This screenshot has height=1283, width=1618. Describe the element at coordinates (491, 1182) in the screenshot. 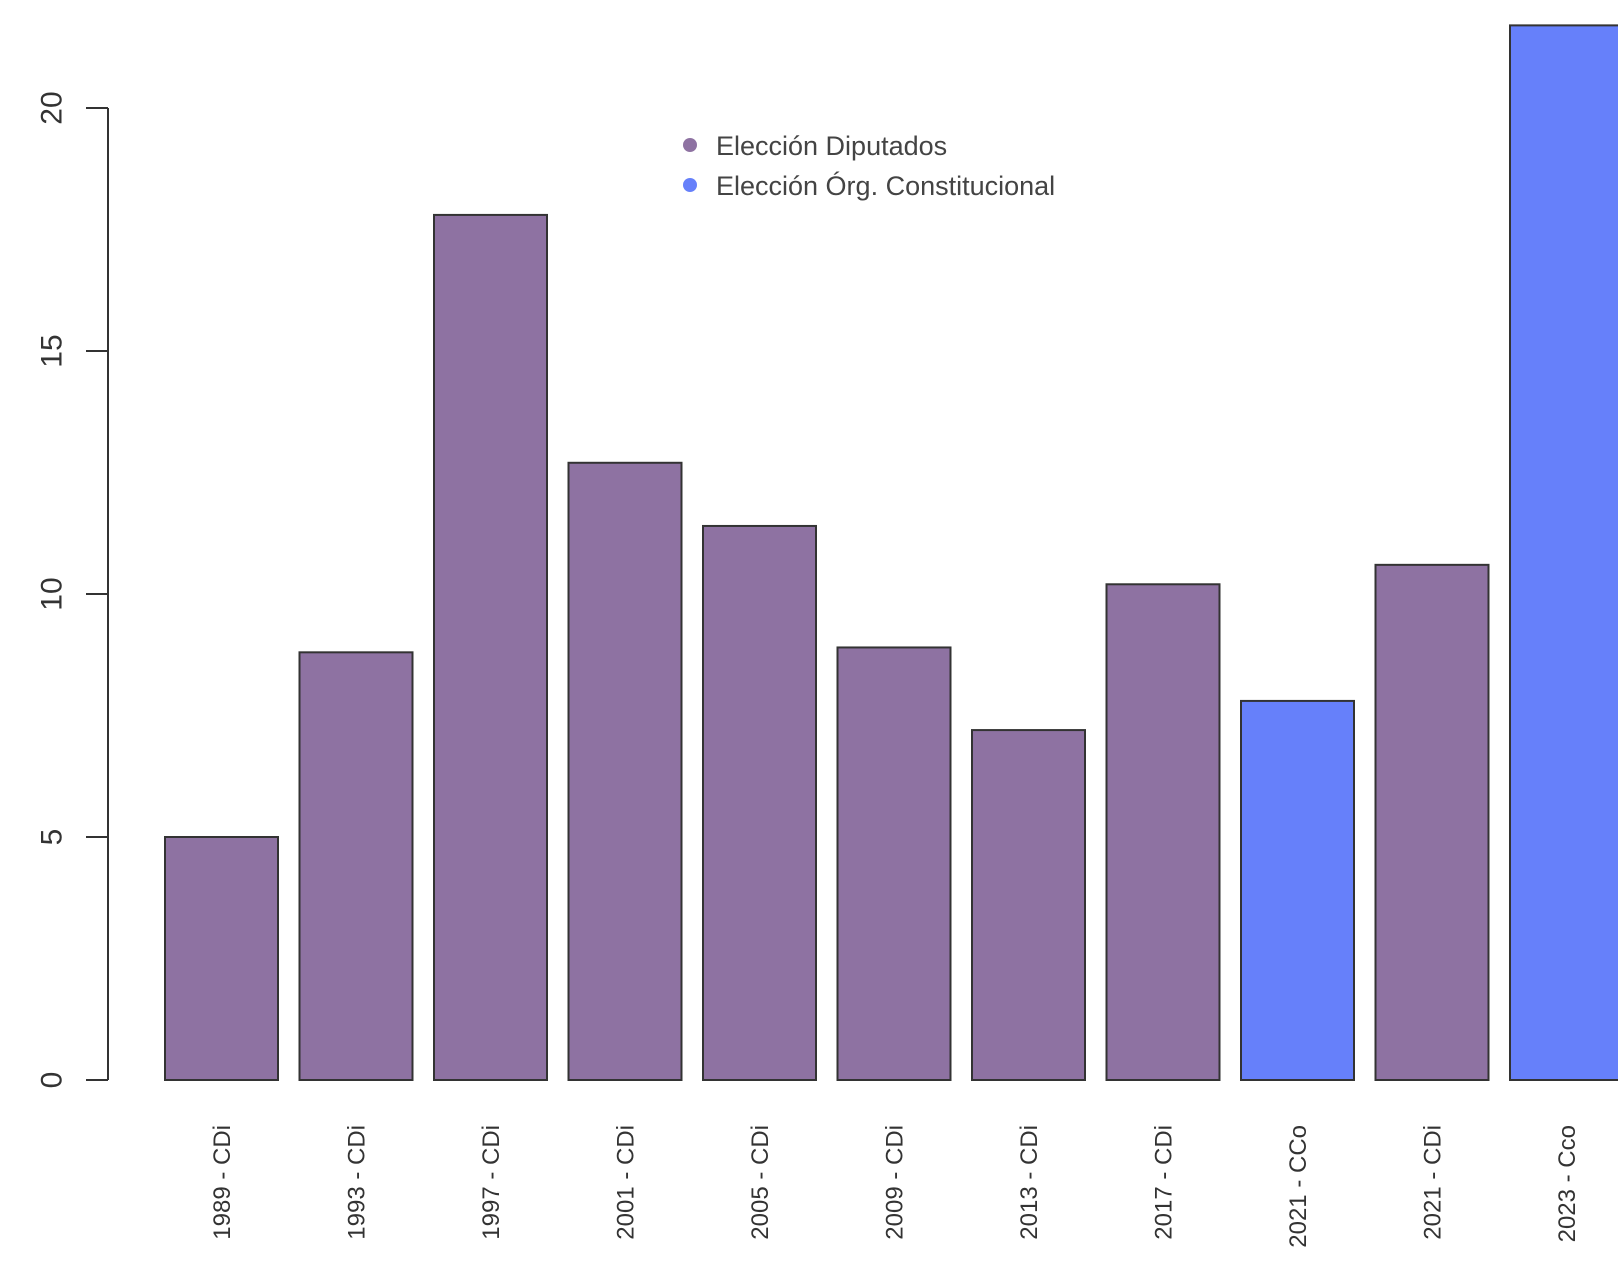

I see `x-tick-label: 1997 - CDi` at that location.